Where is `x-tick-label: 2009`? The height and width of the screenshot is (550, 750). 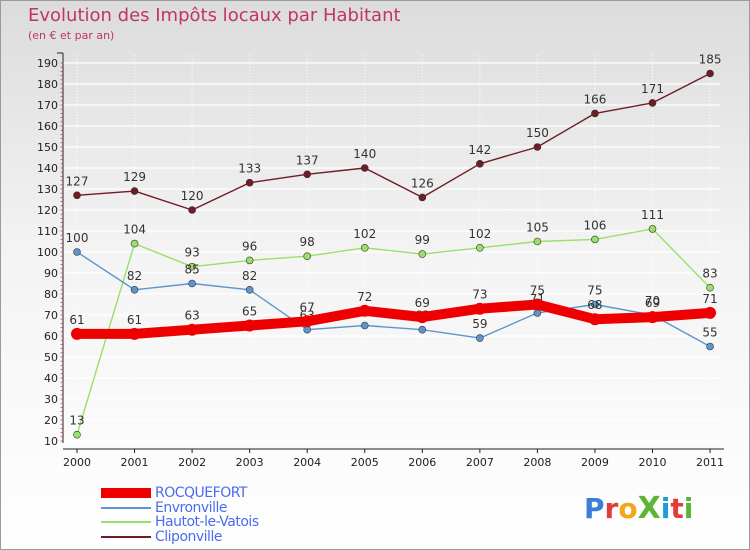
x-tick-label: 2009 is located at coordinates (595, 462).